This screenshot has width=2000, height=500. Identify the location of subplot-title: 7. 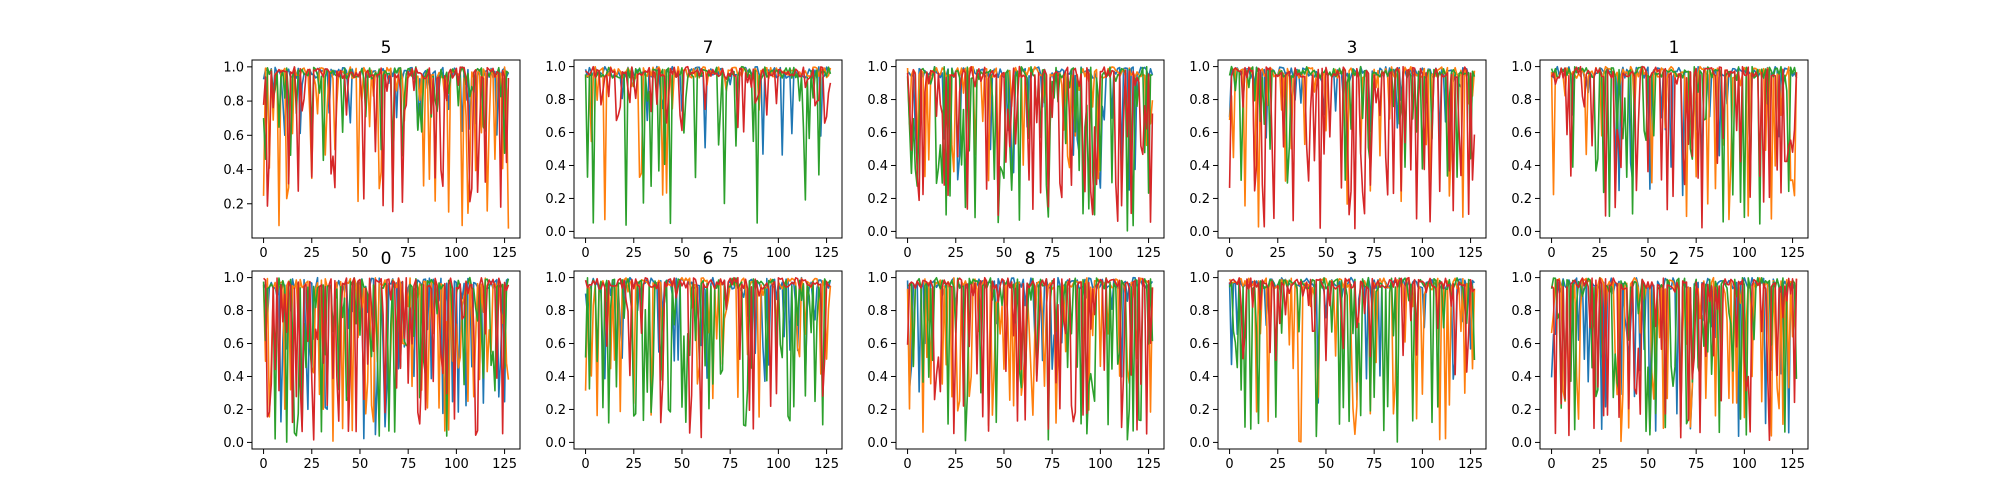
(708, 48).